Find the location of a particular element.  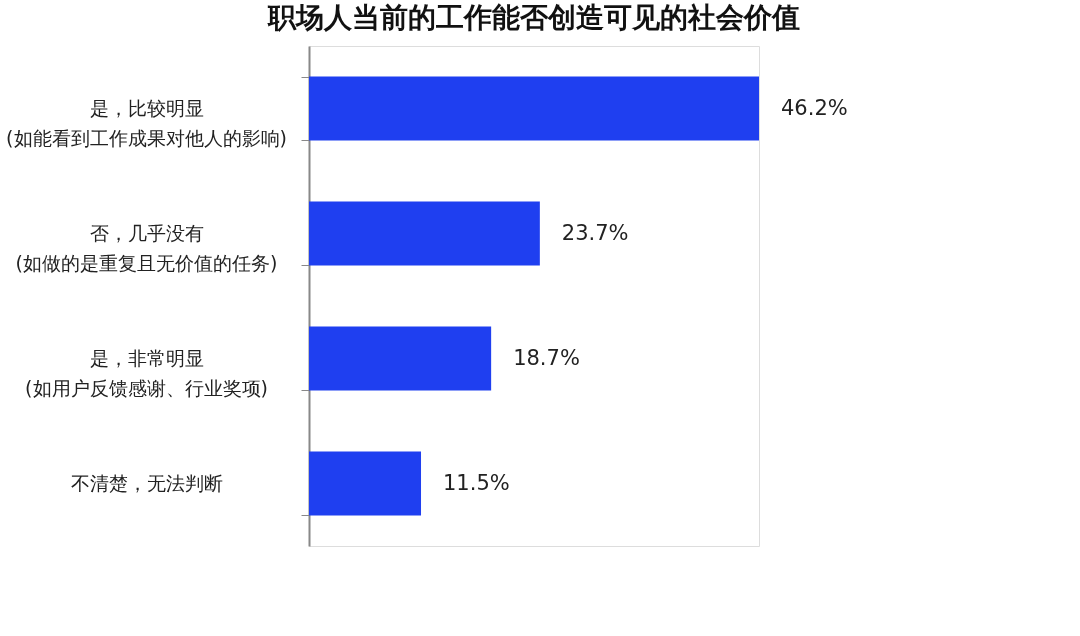

y-tick-label: 是，非常明显 (如用户反馈感谢、行业奖项) is located at coordinates (146, 373).